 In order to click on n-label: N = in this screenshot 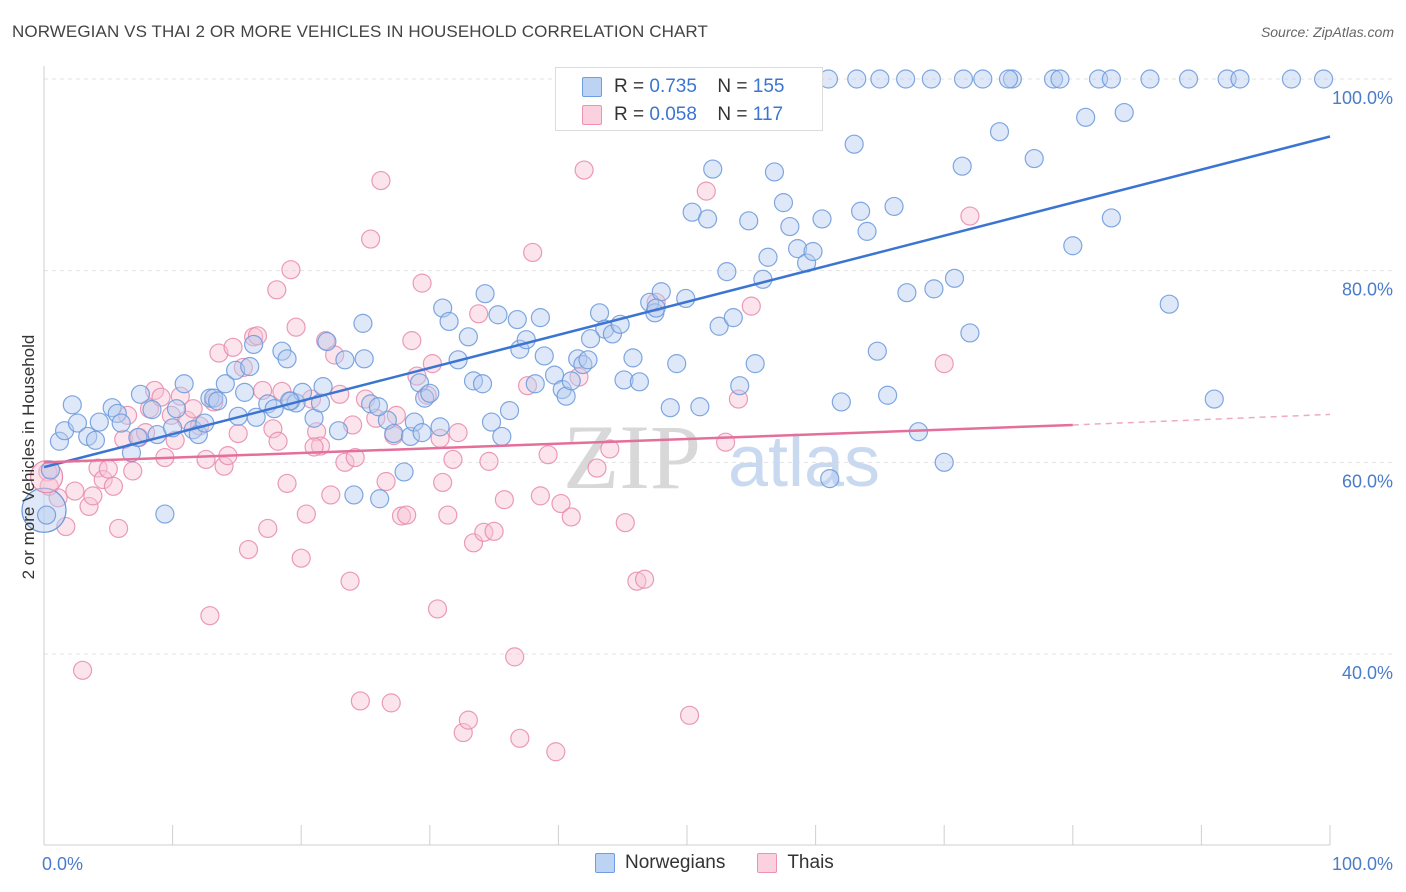, I will do `click(732, 86)`.